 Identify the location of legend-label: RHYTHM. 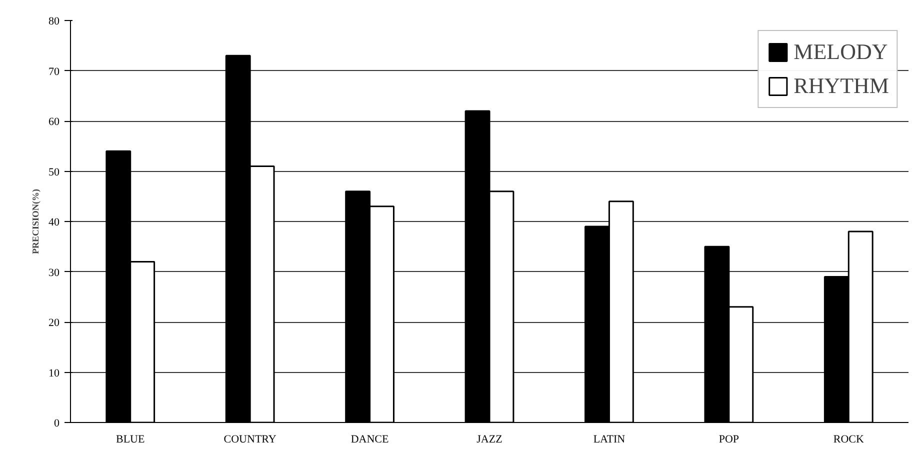
(841, 86).